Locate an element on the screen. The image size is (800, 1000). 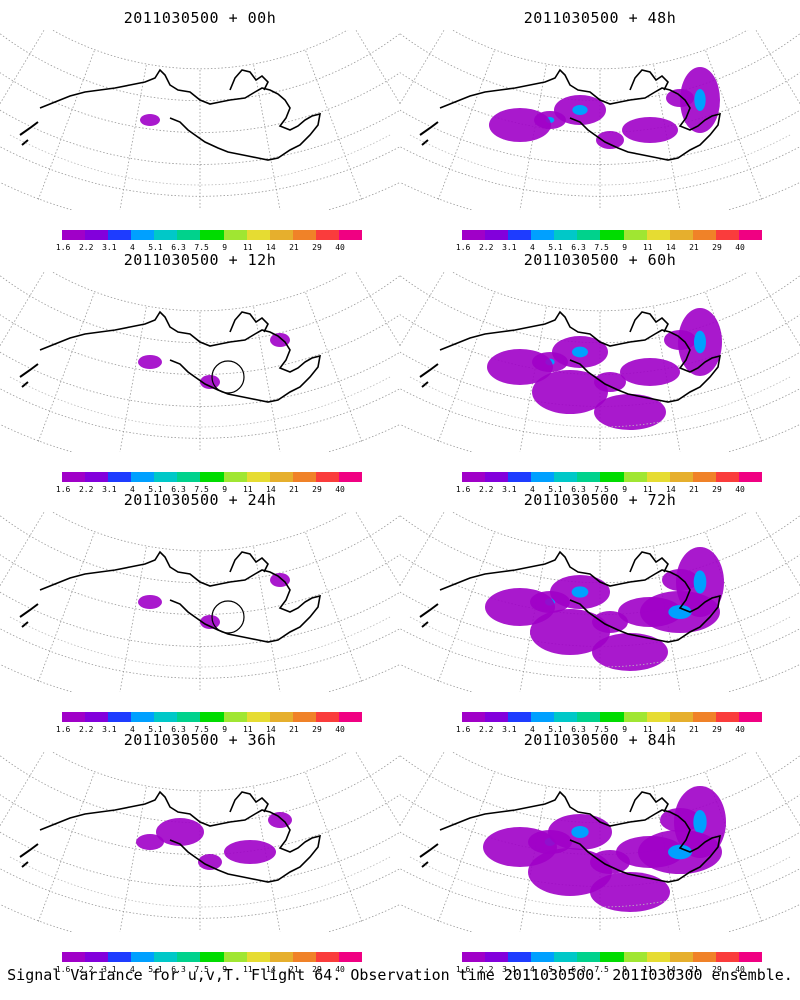
colorbar-label: 21 is located at coordinates (294, 729).